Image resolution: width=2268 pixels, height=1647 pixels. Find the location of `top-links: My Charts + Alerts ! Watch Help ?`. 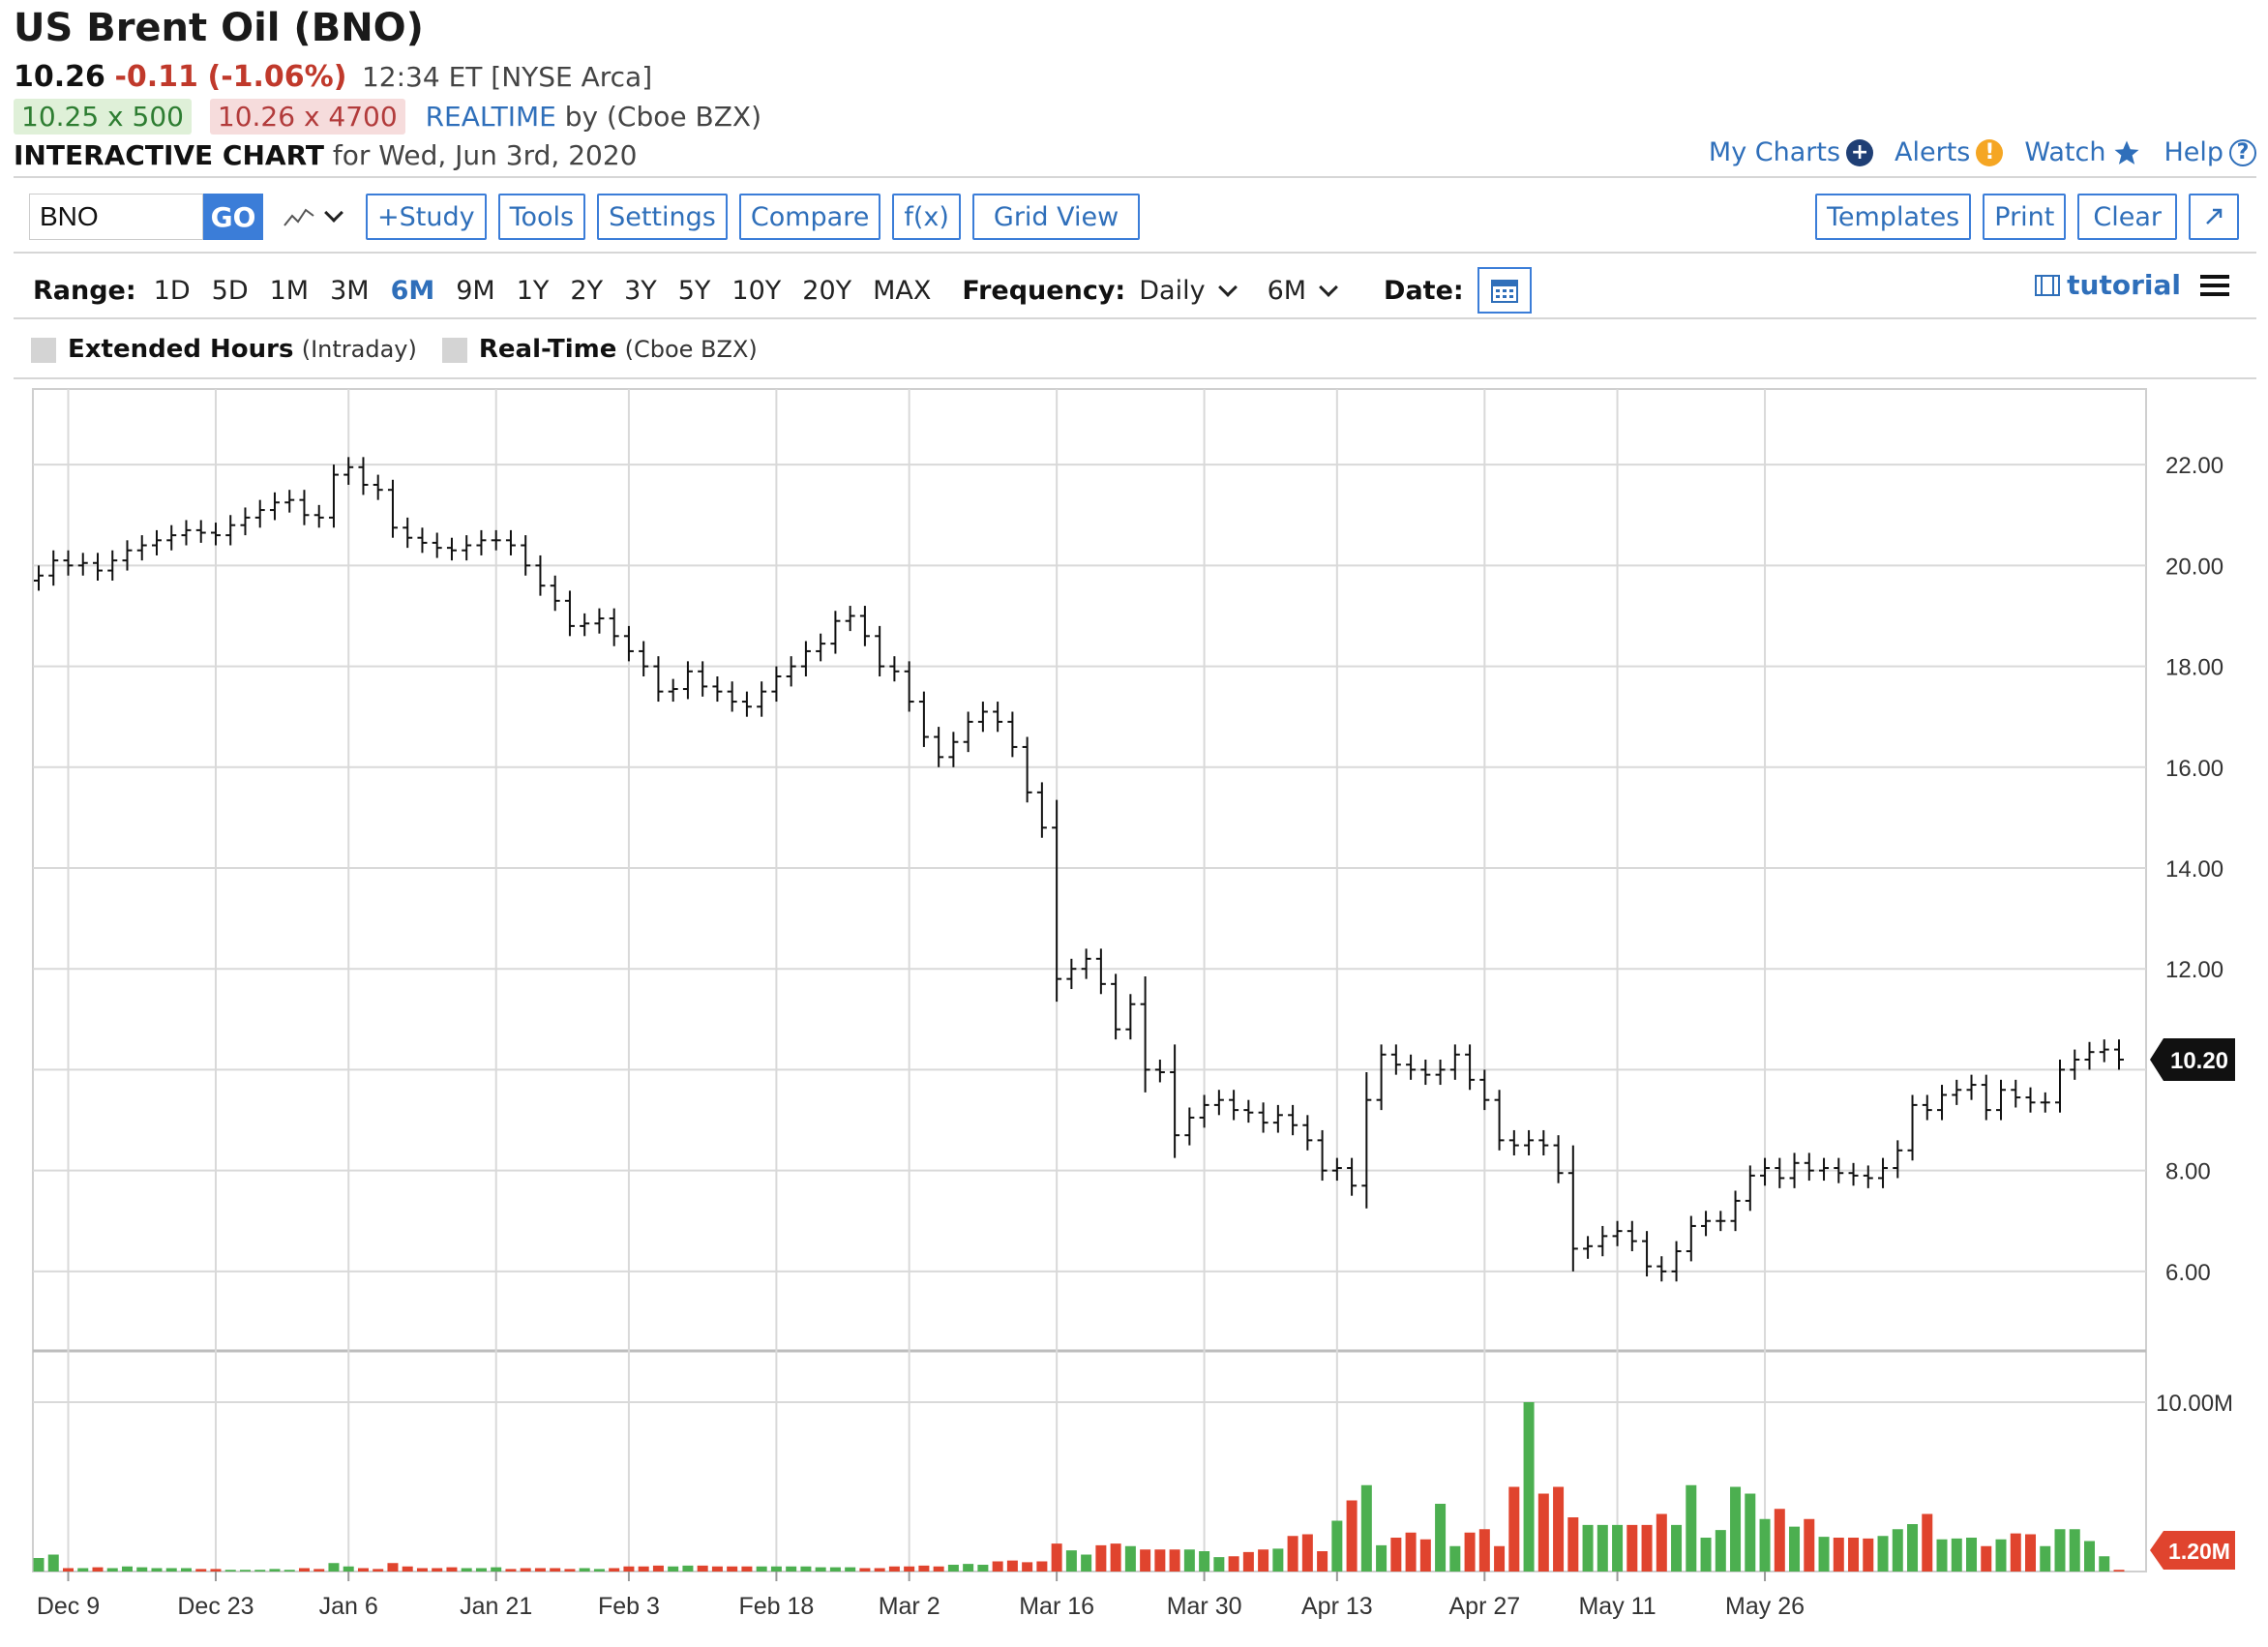

top-links: My Charts + Alerts ! Watch Help ? is located at coordinates (1982, 152).